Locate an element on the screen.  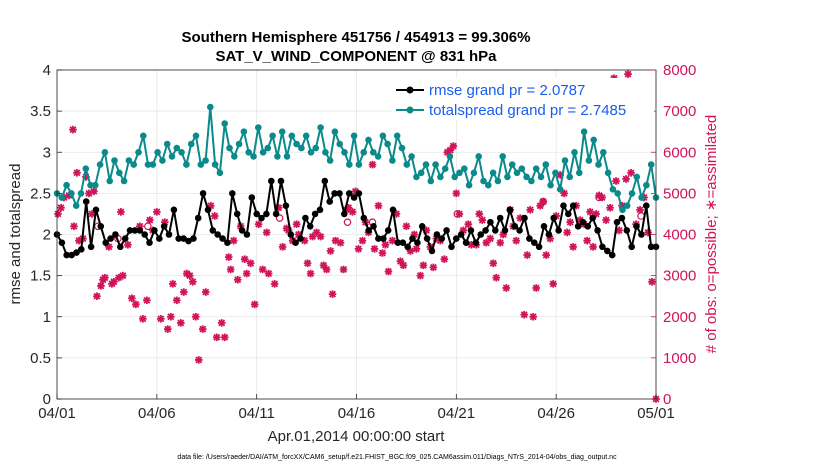
x-axis-label: Apr.01,2014 00:00:00 start is located at coordinates (357, 436).